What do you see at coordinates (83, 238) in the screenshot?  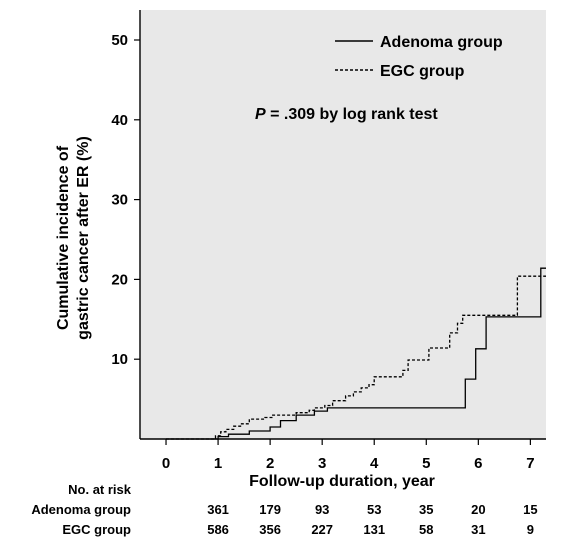 I see `y-axis-label-line-2: gastric cancer after ER (%)` at bounding box center [83, 238].